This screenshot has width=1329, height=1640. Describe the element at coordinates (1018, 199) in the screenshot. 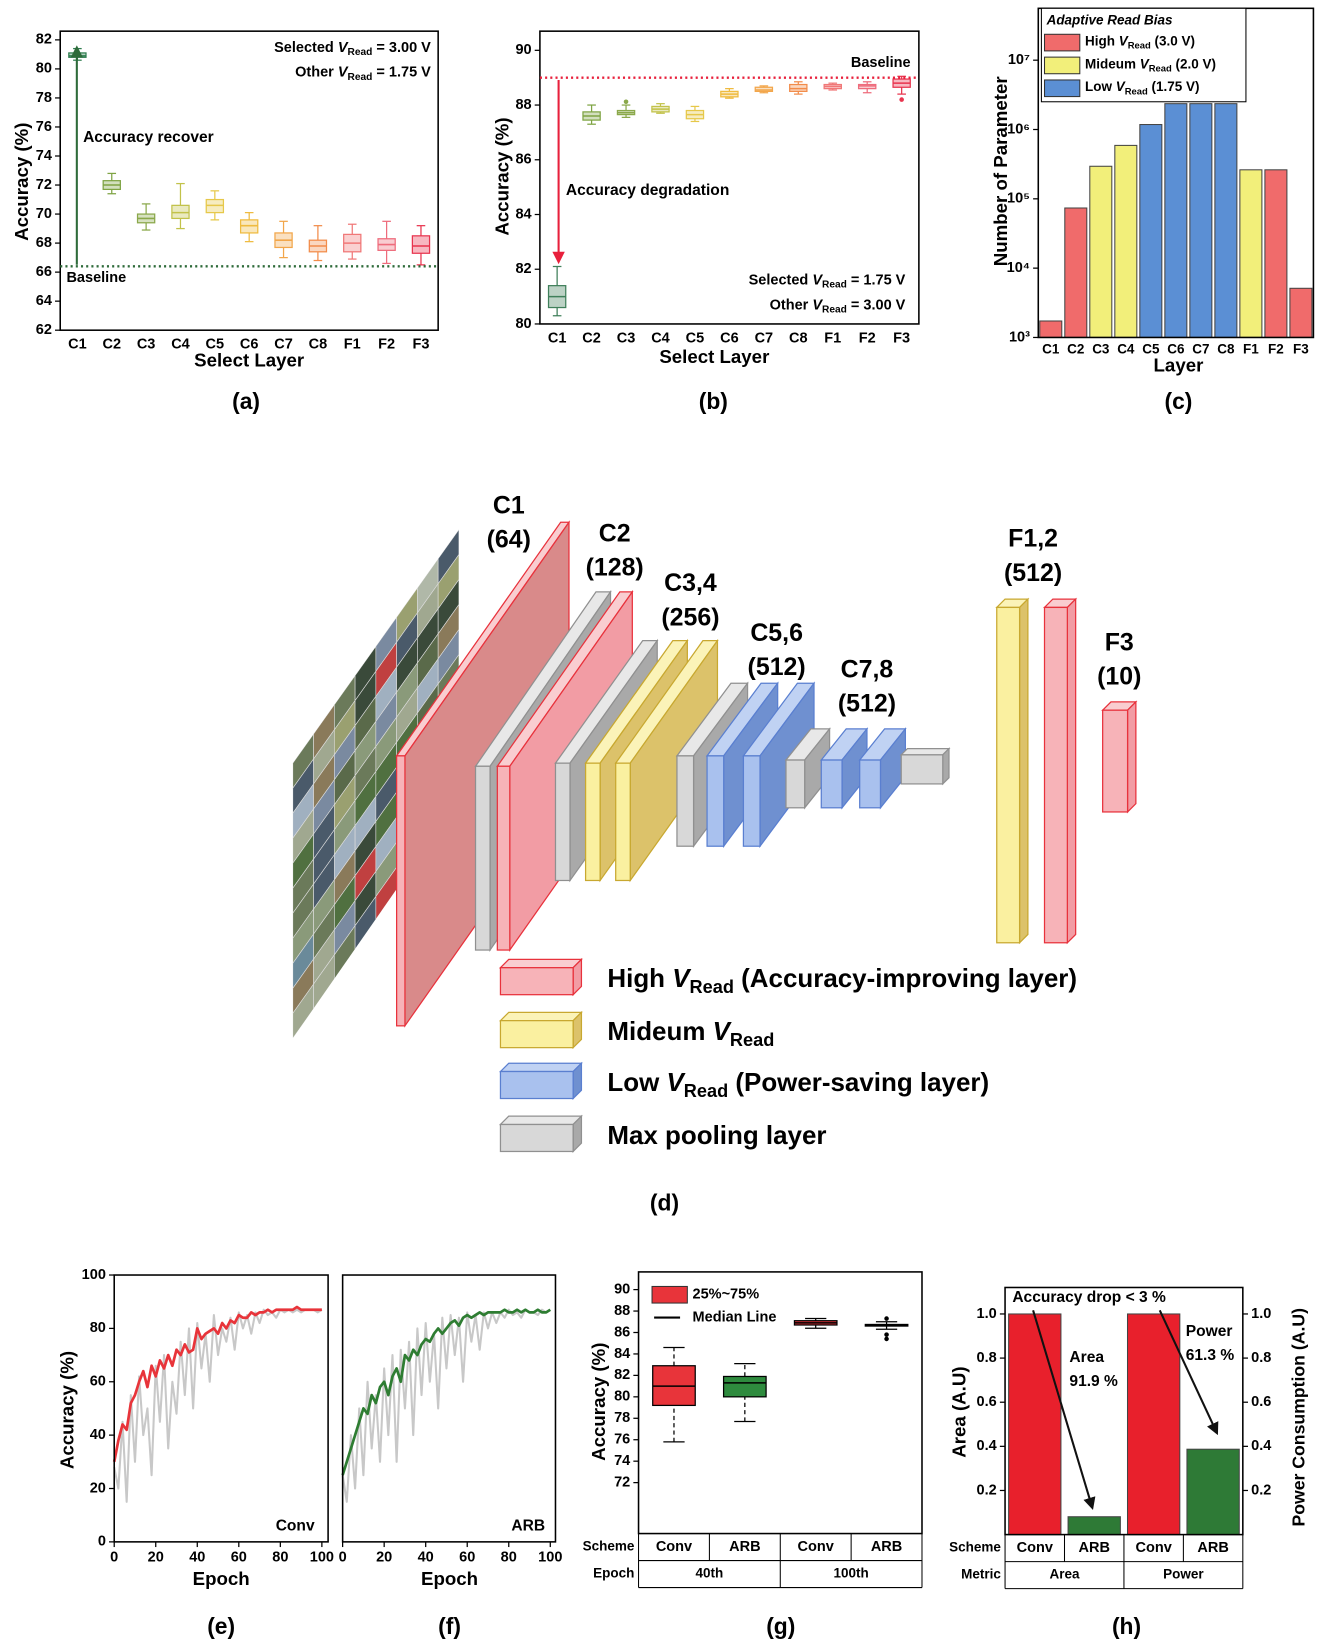

I see `y-tick-label: 10⁵` at that location.